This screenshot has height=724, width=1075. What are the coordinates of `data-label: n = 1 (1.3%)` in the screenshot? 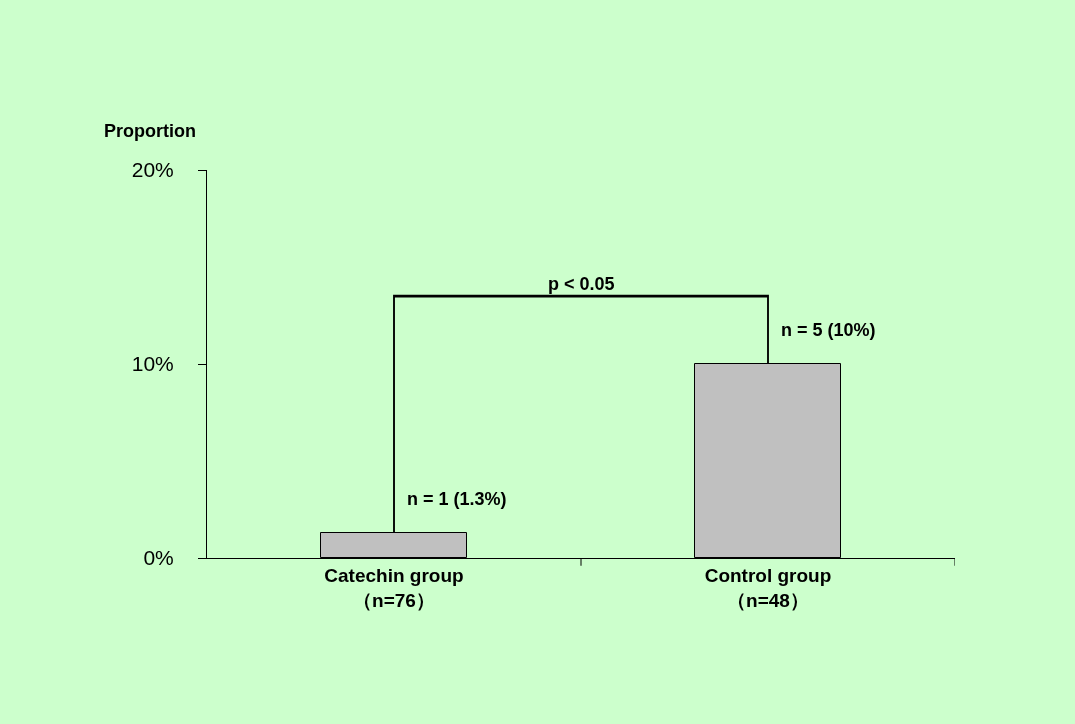 It's located at (457, 499).